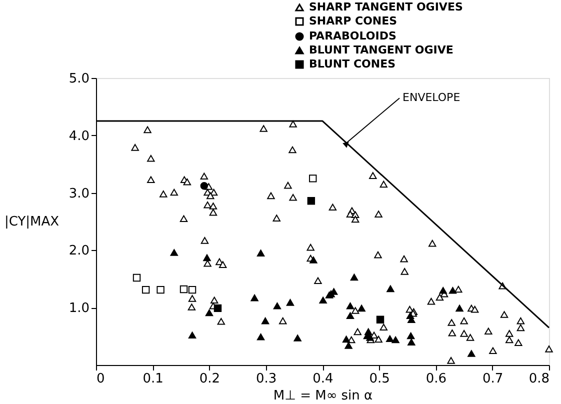 The image size is (561, 404). Describe the element at coordinates (352, 36) in the screenshot. I see `legend-label: PARABOLOIDS` at that location.